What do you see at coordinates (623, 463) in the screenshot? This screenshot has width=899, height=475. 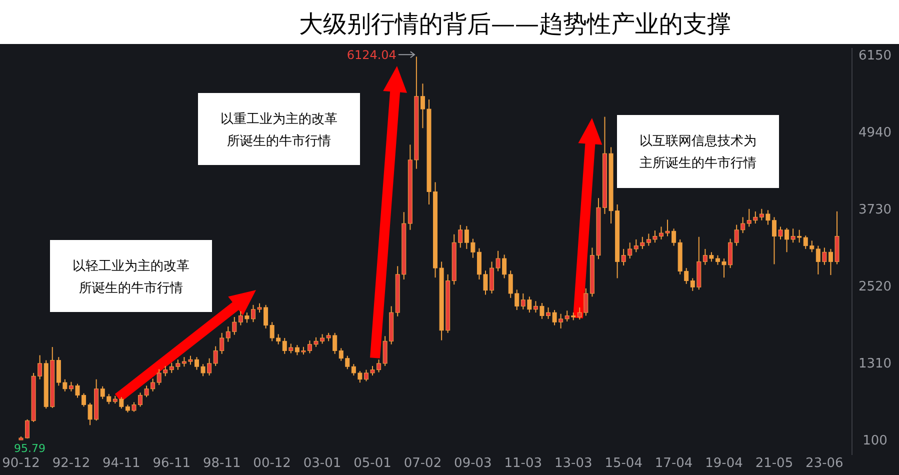 I see `x-tick-label: 15-04` at bounding box center [623, 463].